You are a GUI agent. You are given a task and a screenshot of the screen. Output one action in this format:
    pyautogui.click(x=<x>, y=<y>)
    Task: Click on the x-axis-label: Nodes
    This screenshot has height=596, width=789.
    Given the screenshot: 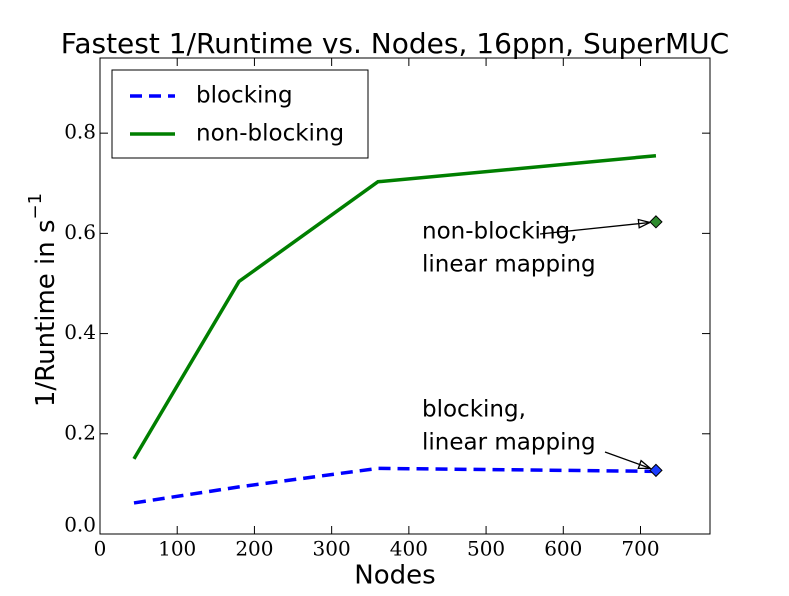 What is the action you would take?
    pyautogui.click(x=394, y=576)
    